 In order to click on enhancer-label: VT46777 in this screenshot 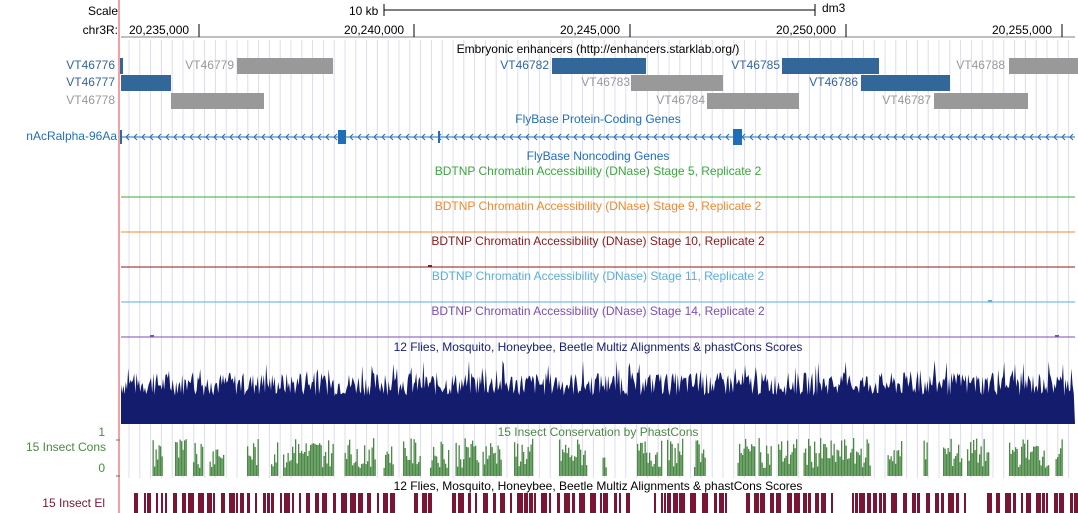, I will do `click(90, 82)`.